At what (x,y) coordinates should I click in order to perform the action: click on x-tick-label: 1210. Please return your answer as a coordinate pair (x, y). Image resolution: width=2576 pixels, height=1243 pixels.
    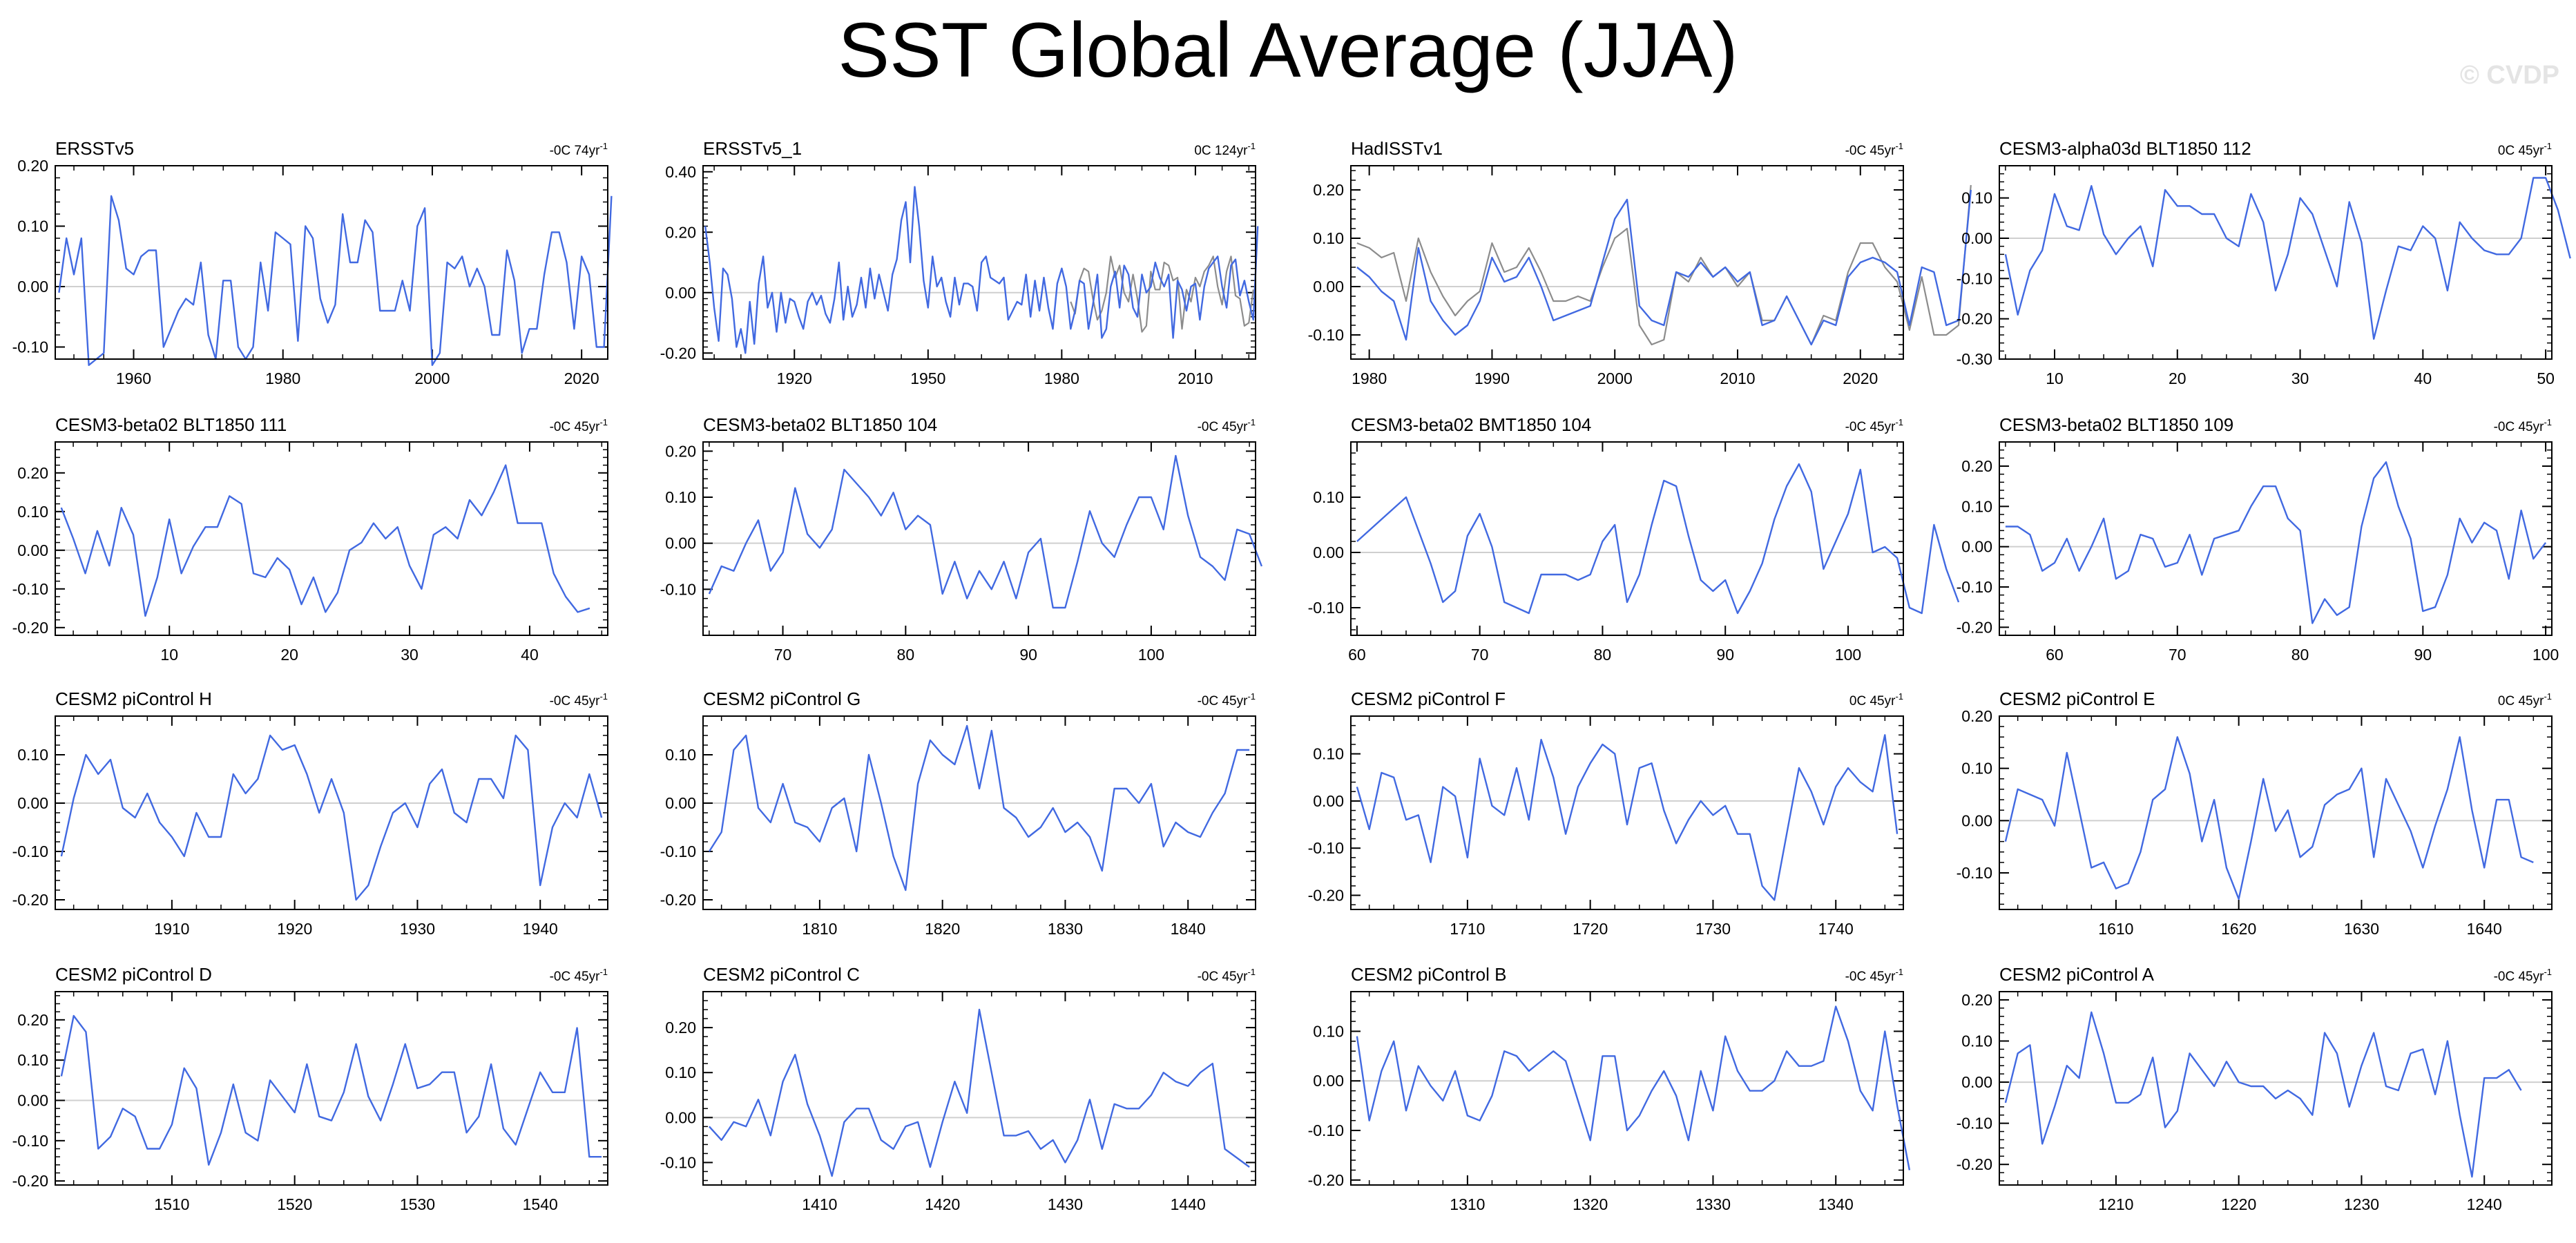
    Looking at the image, I should click on (2115, 1204).